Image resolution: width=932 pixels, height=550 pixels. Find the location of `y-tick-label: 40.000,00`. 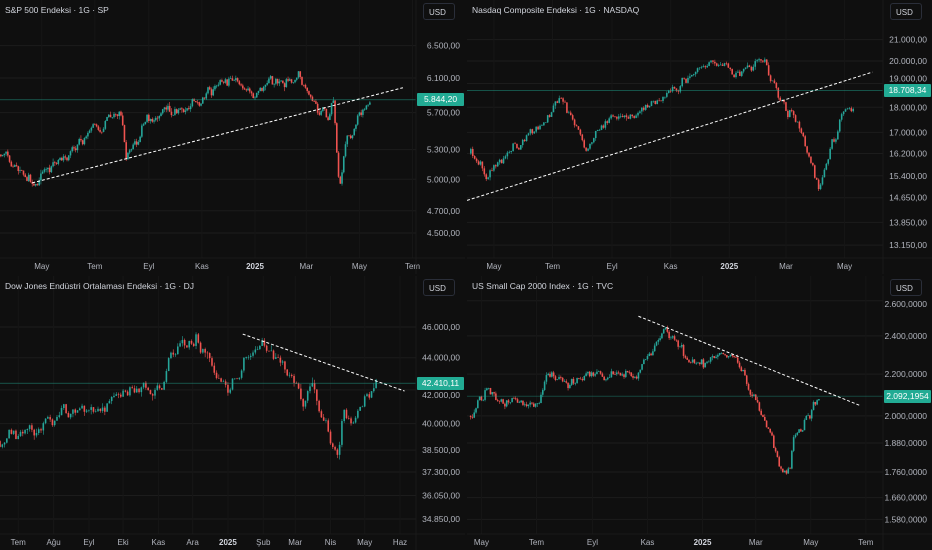

y-tick-label: 40.000,00 is located at coordinates (441, 424).